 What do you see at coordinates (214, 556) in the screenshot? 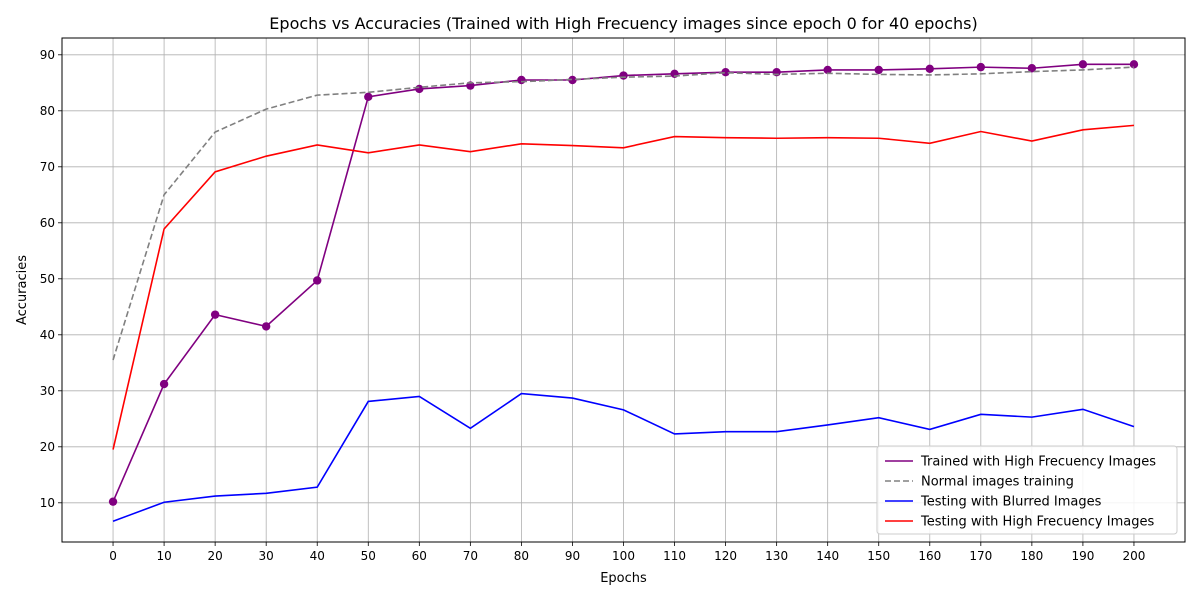
I see `x-tick-label: 20` at bounding box center [214, 556].